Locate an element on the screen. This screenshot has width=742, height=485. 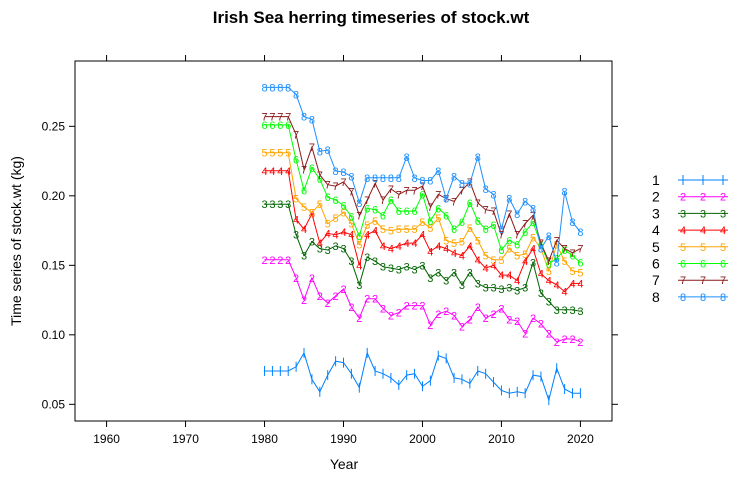
y-tick-label: 0.10 is located at coordinates (54, 335).